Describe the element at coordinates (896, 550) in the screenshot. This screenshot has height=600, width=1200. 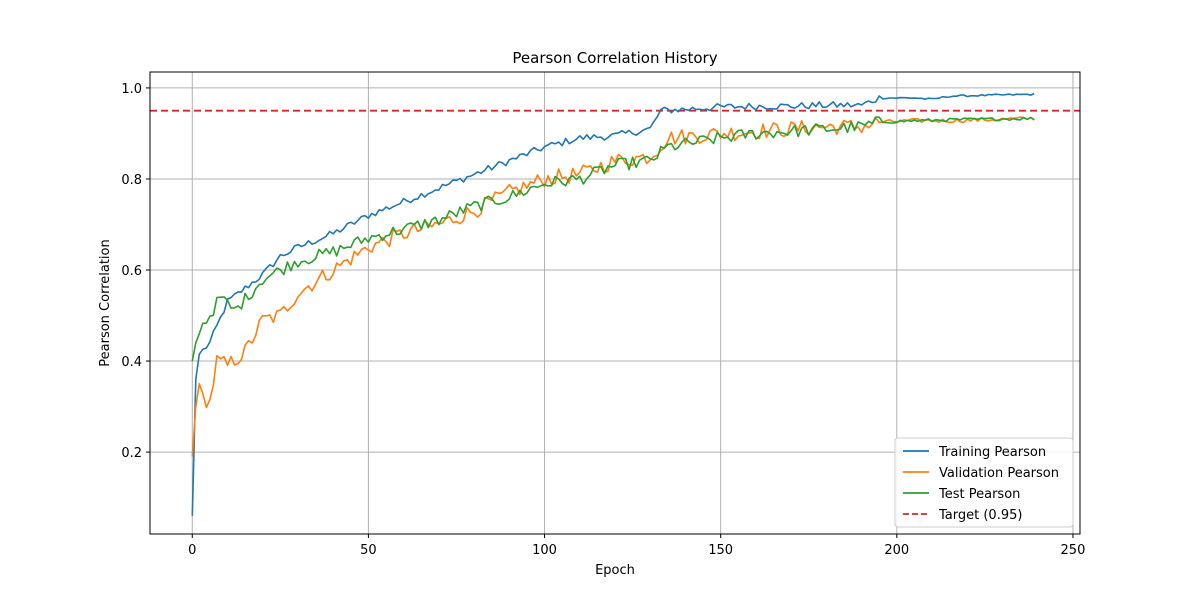
I see `x-tick-label: 200` at that location.